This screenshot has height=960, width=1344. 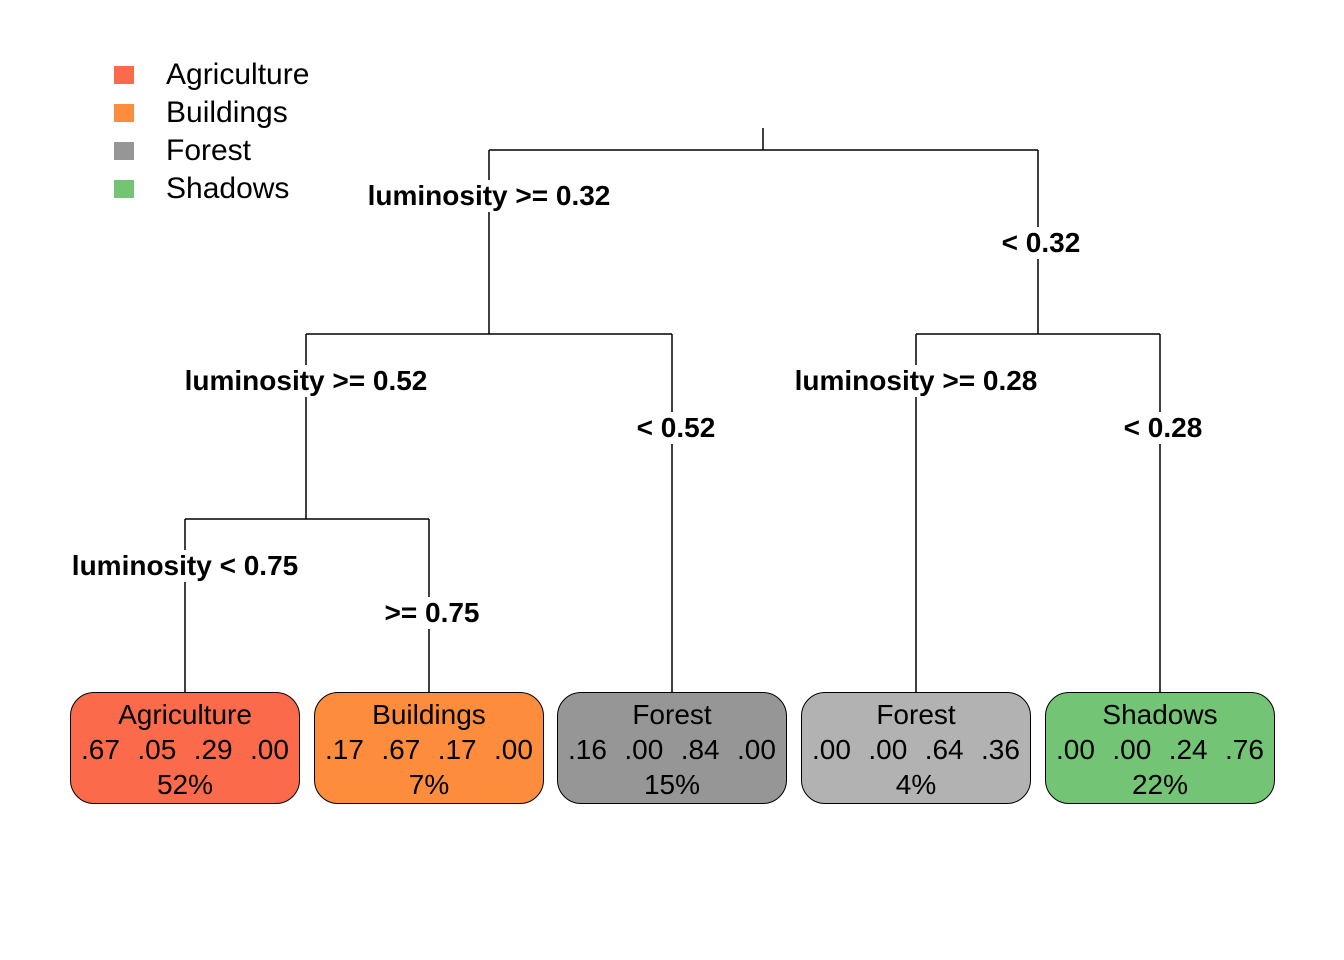 What do you see at coordinates (213, 749) in the screenshot?
I see `leaf-prob: .29` at bounding box center [213, 749].